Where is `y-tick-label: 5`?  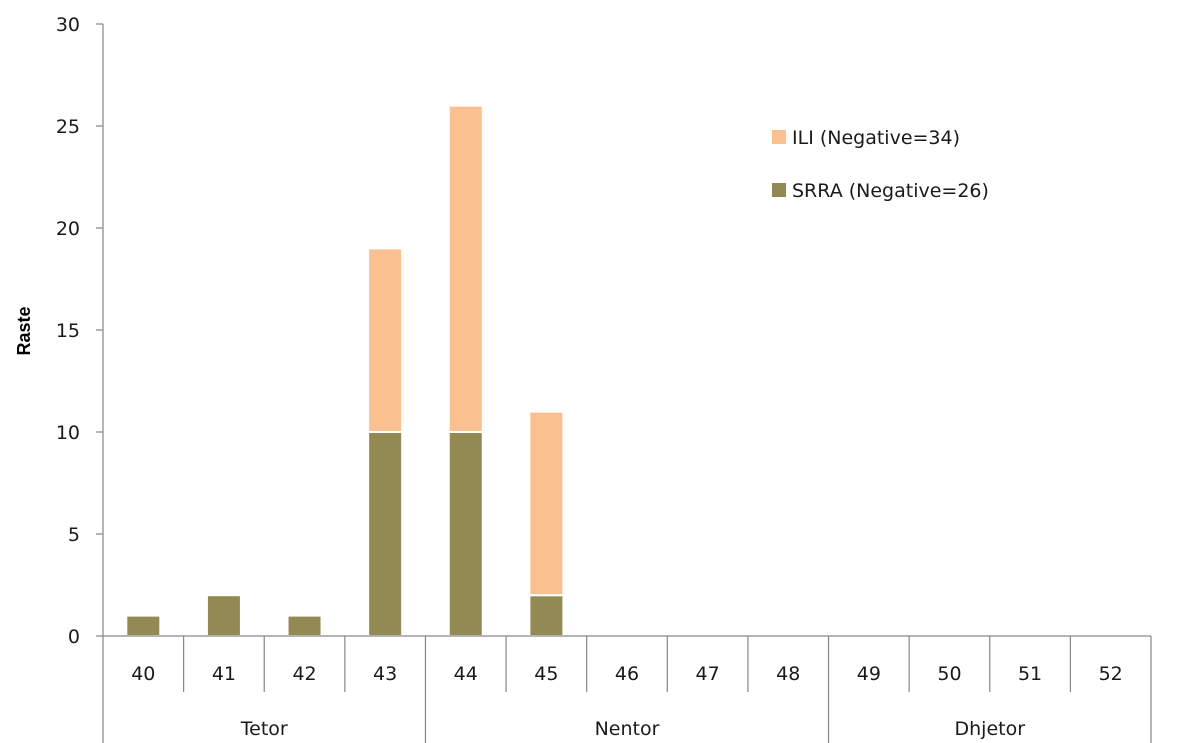 y-tick-label: 5 is located at coordinates (74, 535).